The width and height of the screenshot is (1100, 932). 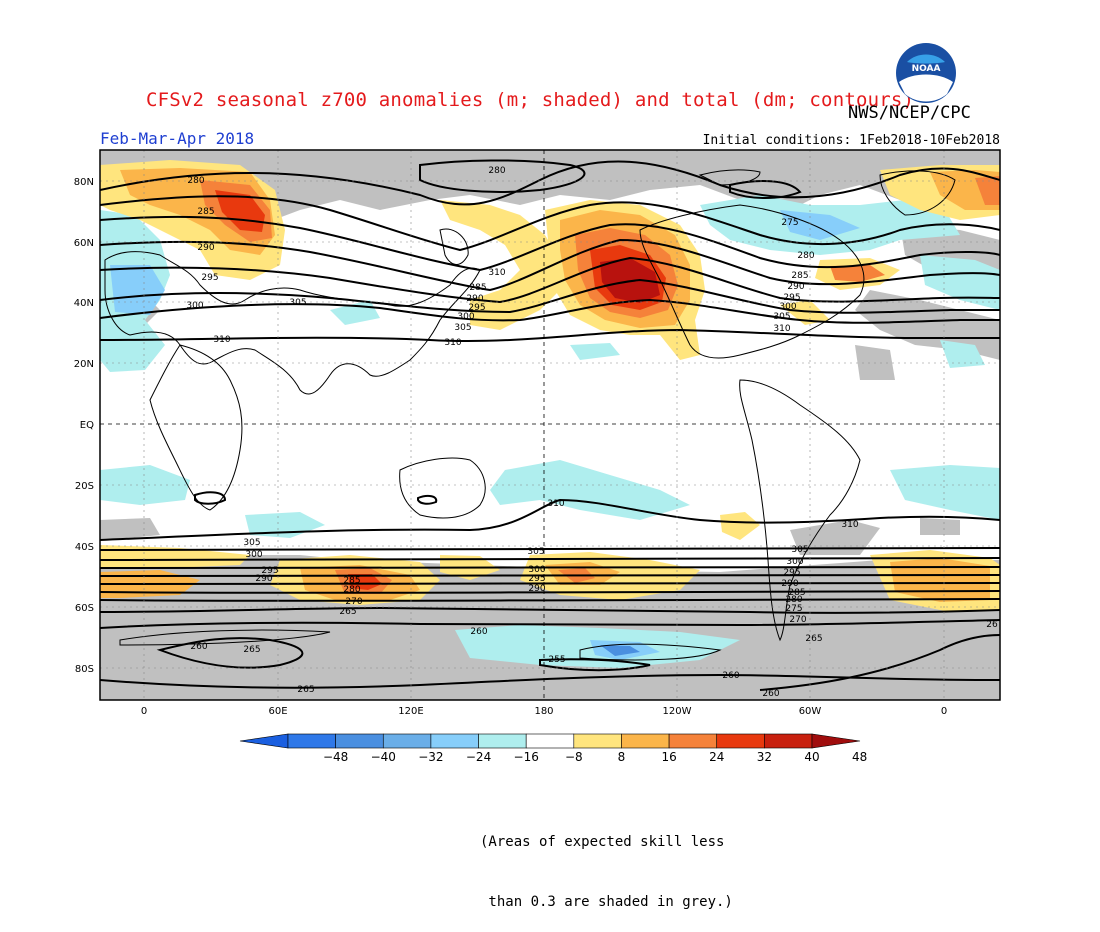 I want to click on lat-label: 40S, so click(x=84, y=547).